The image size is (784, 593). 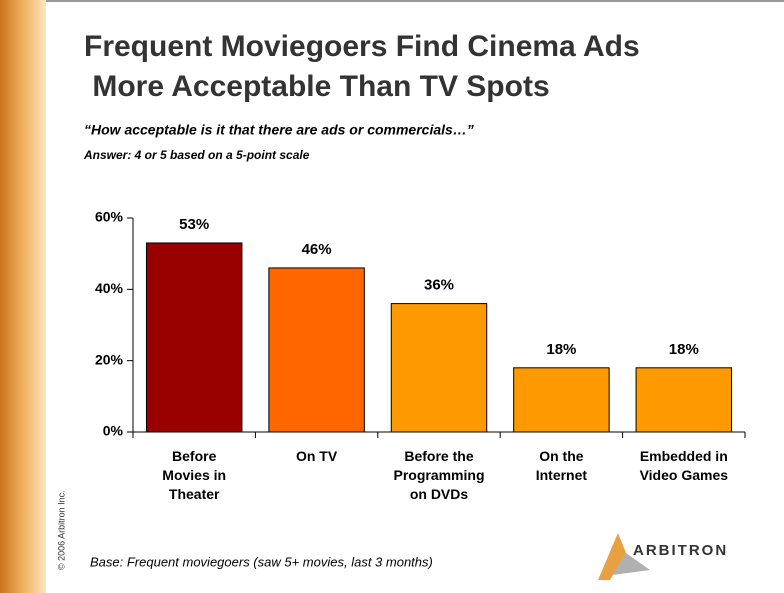 What do you see at coordinates (317, 249) in the screenshot?
I see `value-label: 46%` at bounding box center [317, 249].